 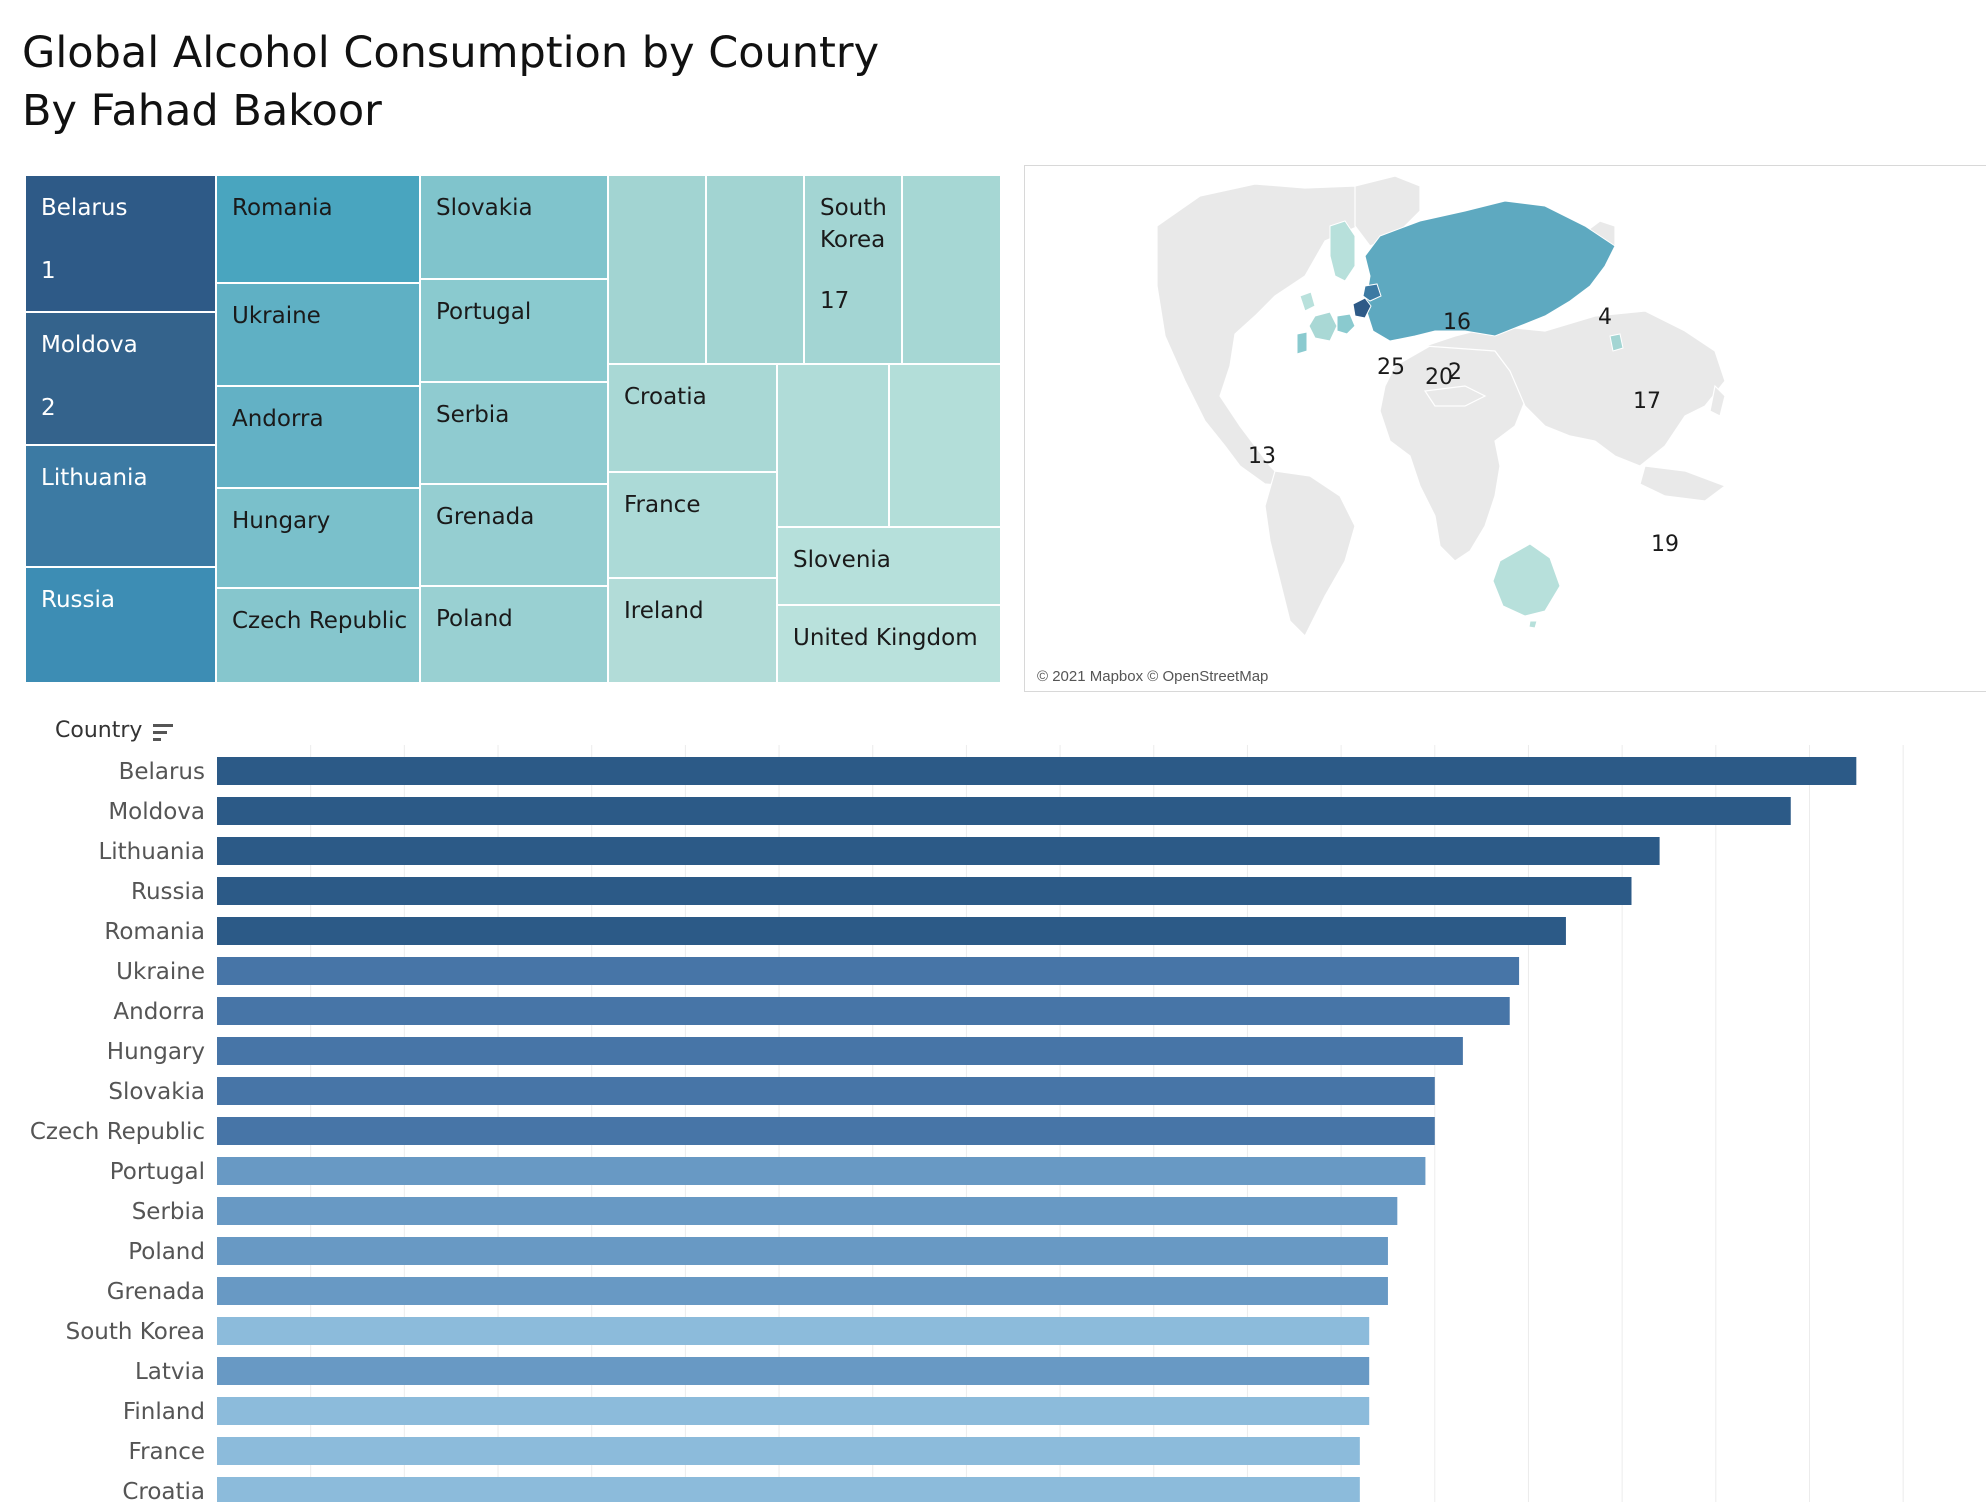 What do you see at coordinates (1460, 414) in the screenshot?
I see `highlighted-countries` at bounding box center [1460, 414].